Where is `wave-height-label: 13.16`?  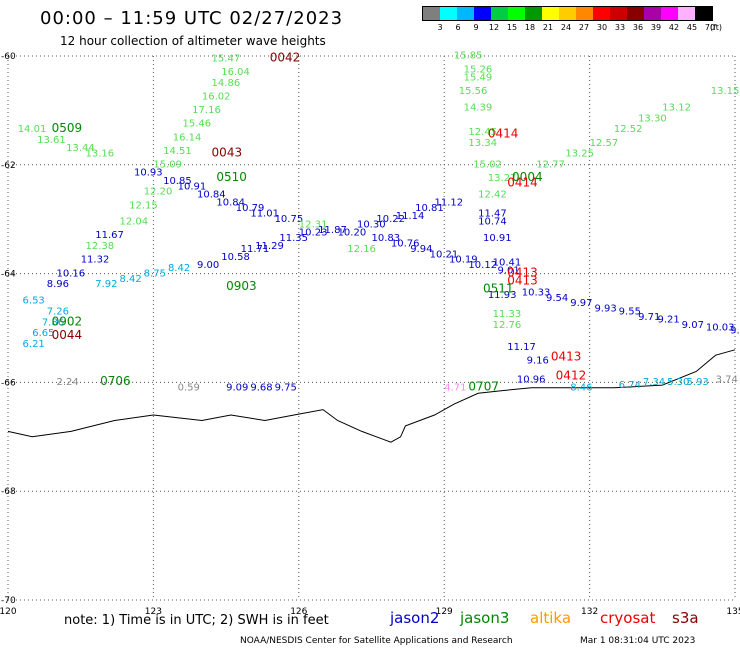 wave-height-label: 13.16 is located at coordinates (100, 154).